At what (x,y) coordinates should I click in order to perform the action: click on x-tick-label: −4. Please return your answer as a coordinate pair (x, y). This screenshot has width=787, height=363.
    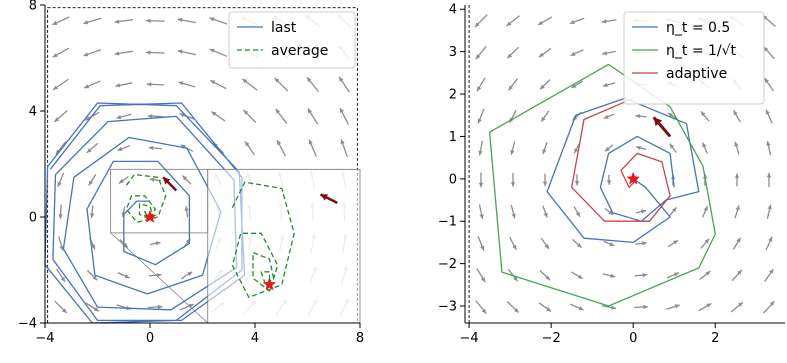
    Looking at the image, I should click on (469, 338).